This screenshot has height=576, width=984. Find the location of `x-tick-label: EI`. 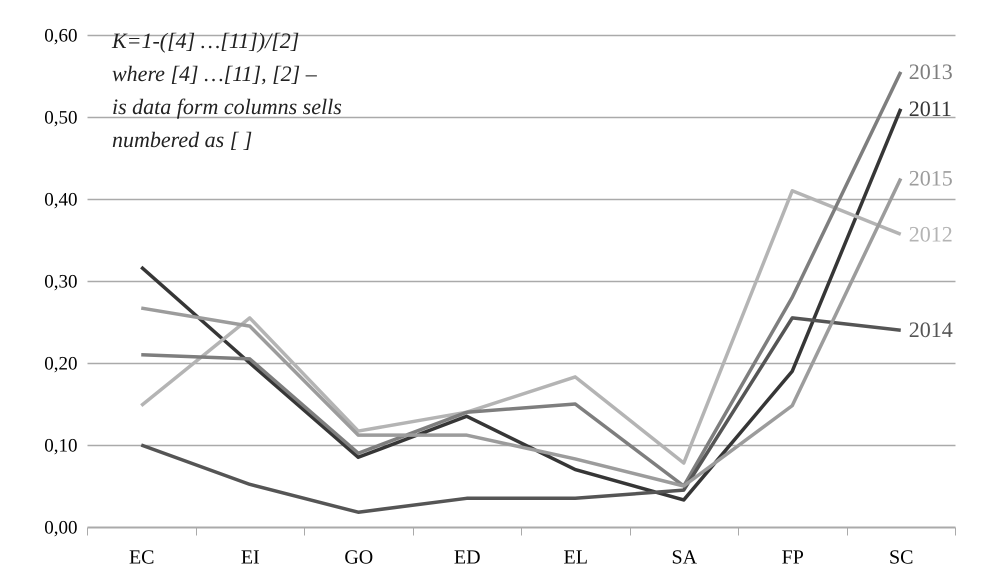

x-tick-label: EI is located at coordinates (250, 557).